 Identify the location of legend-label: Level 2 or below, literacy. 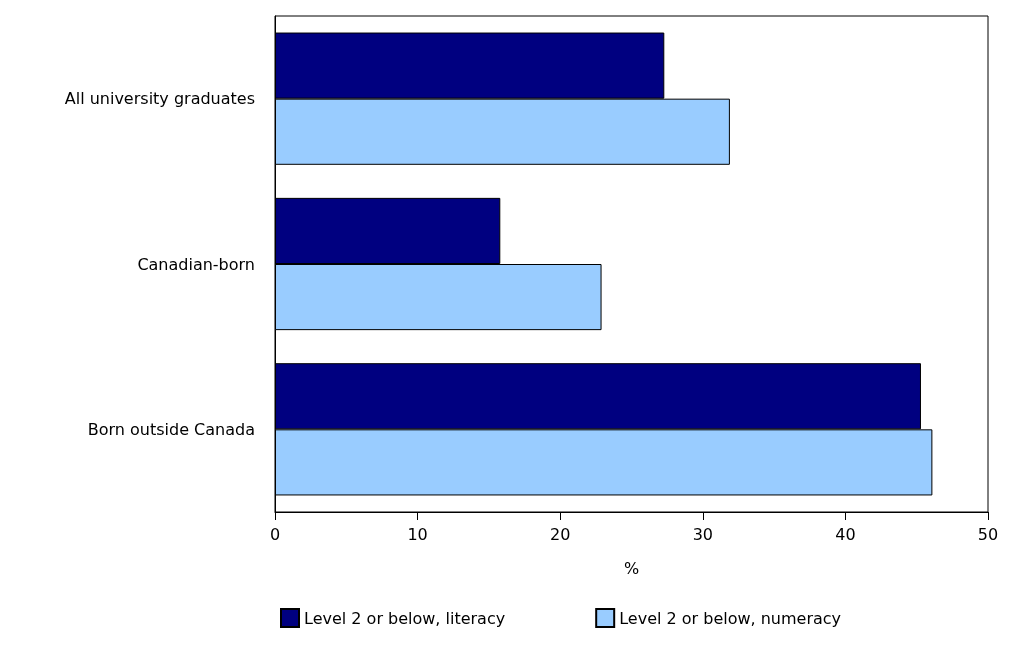
(405, 618).